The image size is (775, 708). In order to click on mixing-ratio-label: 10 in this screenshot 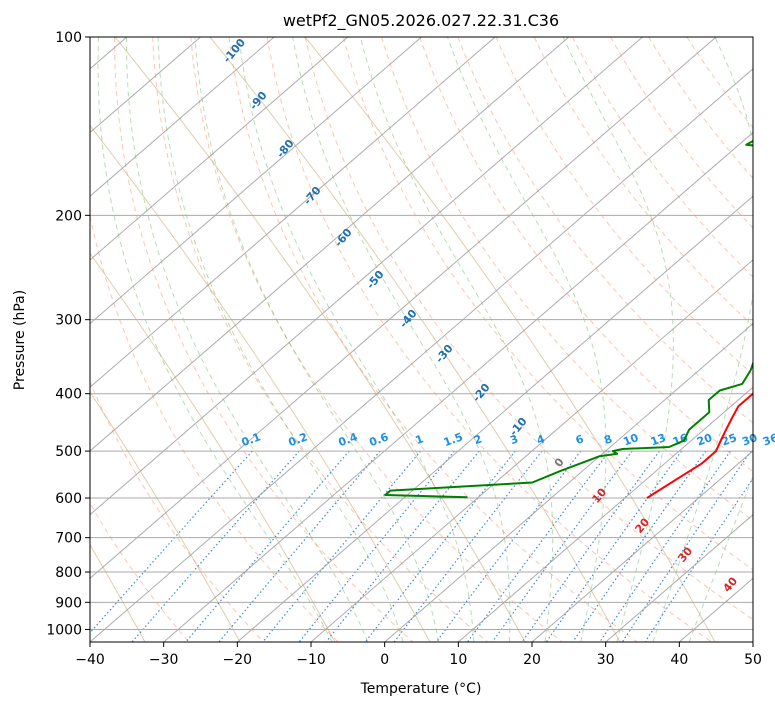, I will do `click(630, 440)`.